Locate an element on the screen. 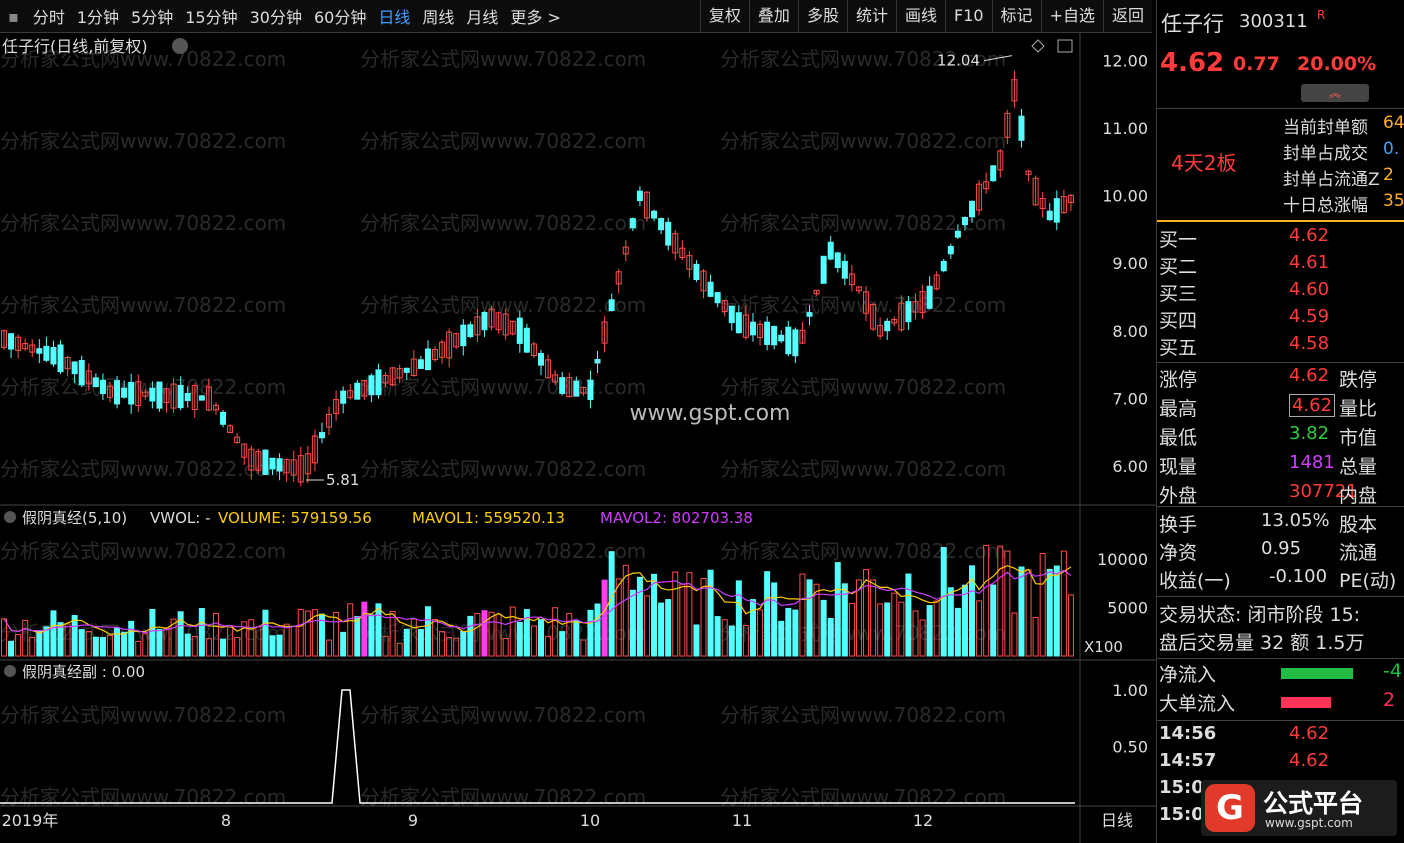 The height and width of the screenshot is (843, 1404). last-price: 4.62 is located at coordinates (1192, 63).